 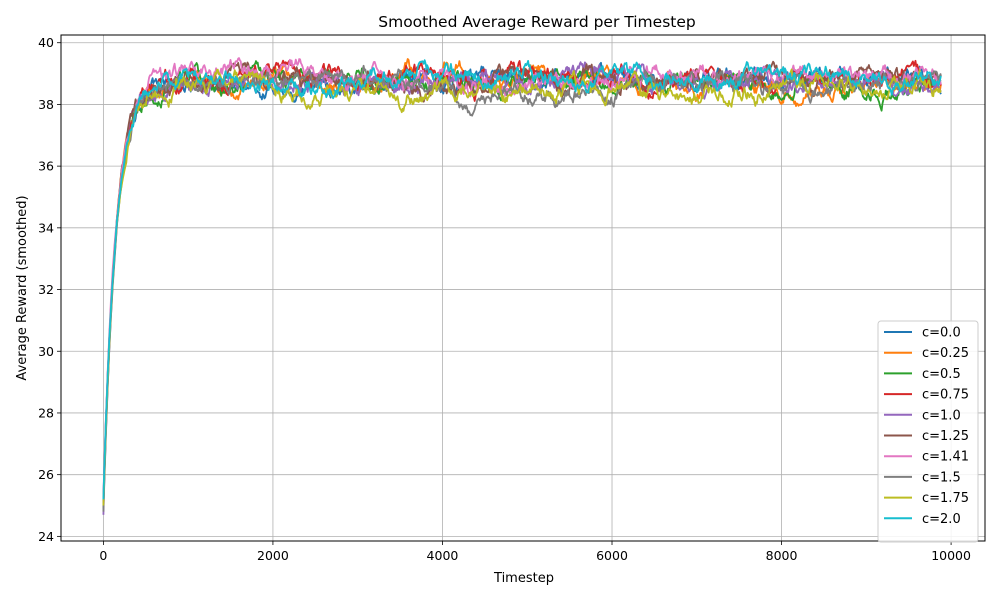 I want to click on y-tick-label: 28, so click(x=46, y=412).